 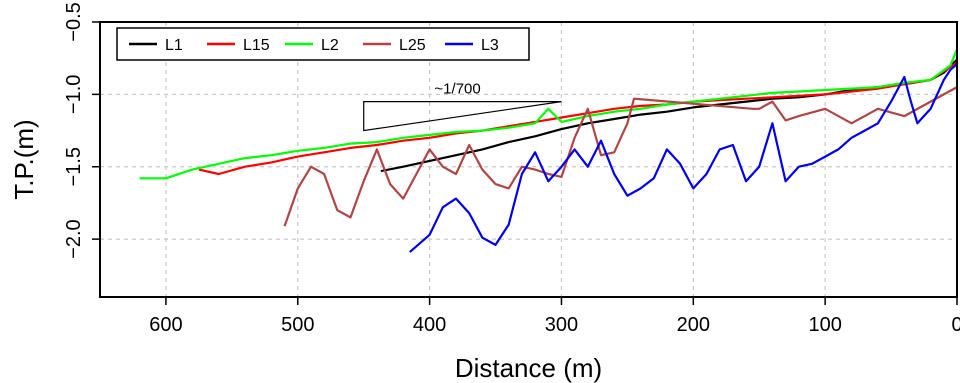 I want to click on legend-label-l1: L1, so click(x=174, y=45).